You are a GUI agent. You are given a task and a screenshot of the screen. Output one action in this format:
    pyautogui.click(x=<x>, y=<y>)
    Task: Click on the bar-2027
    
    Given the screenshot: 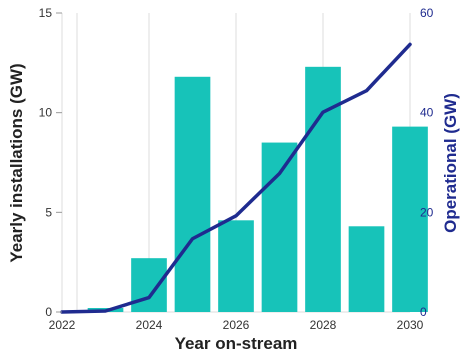 What is the action you would take?
    pyautogui.click(x=279, y=227)
    